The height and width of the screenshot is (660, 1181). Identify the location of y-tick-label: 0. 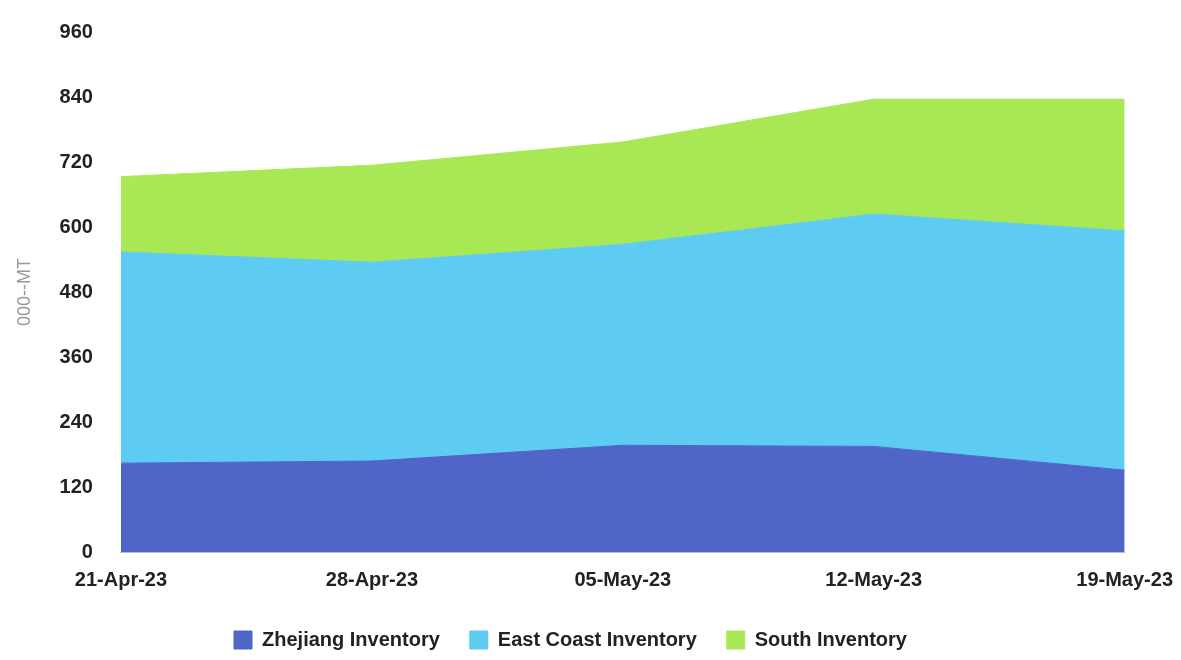
(87, 550).